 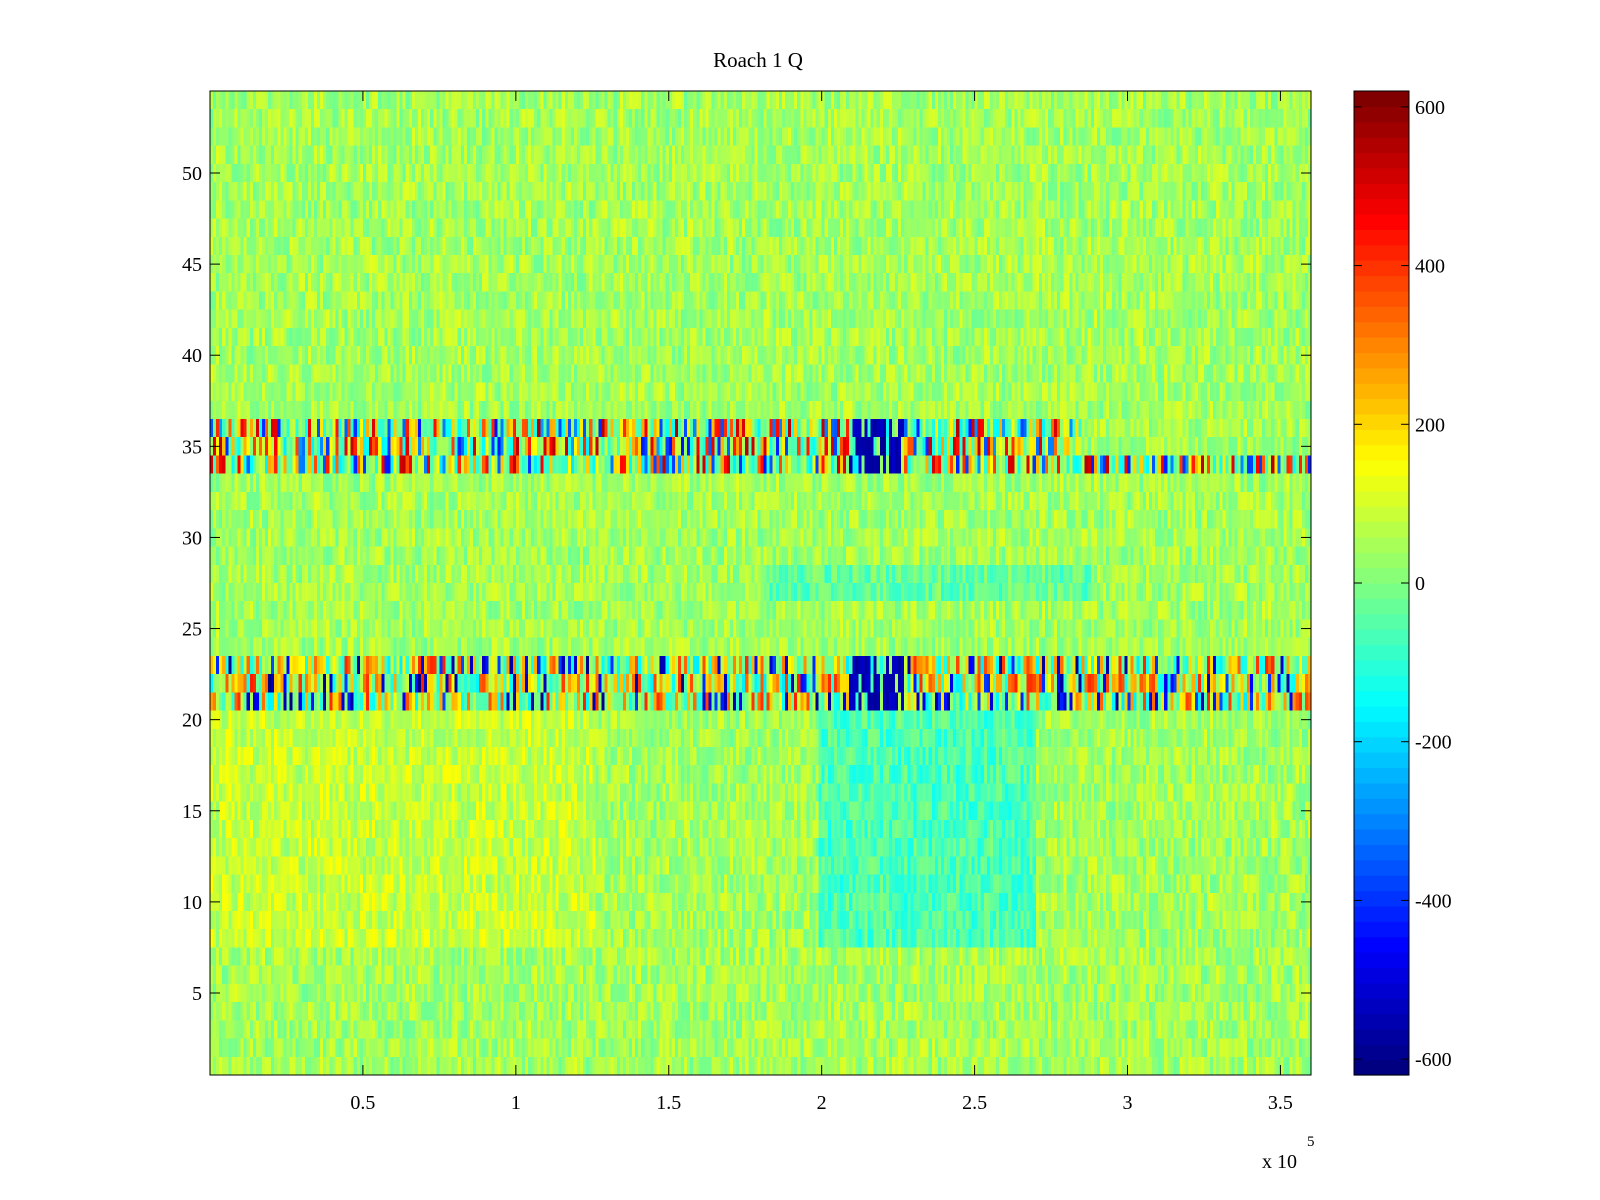 What do you see at coordinates (192, 538) in the screenshot?
I see `y-tick-label: 30` at bounding box center [192, 538].